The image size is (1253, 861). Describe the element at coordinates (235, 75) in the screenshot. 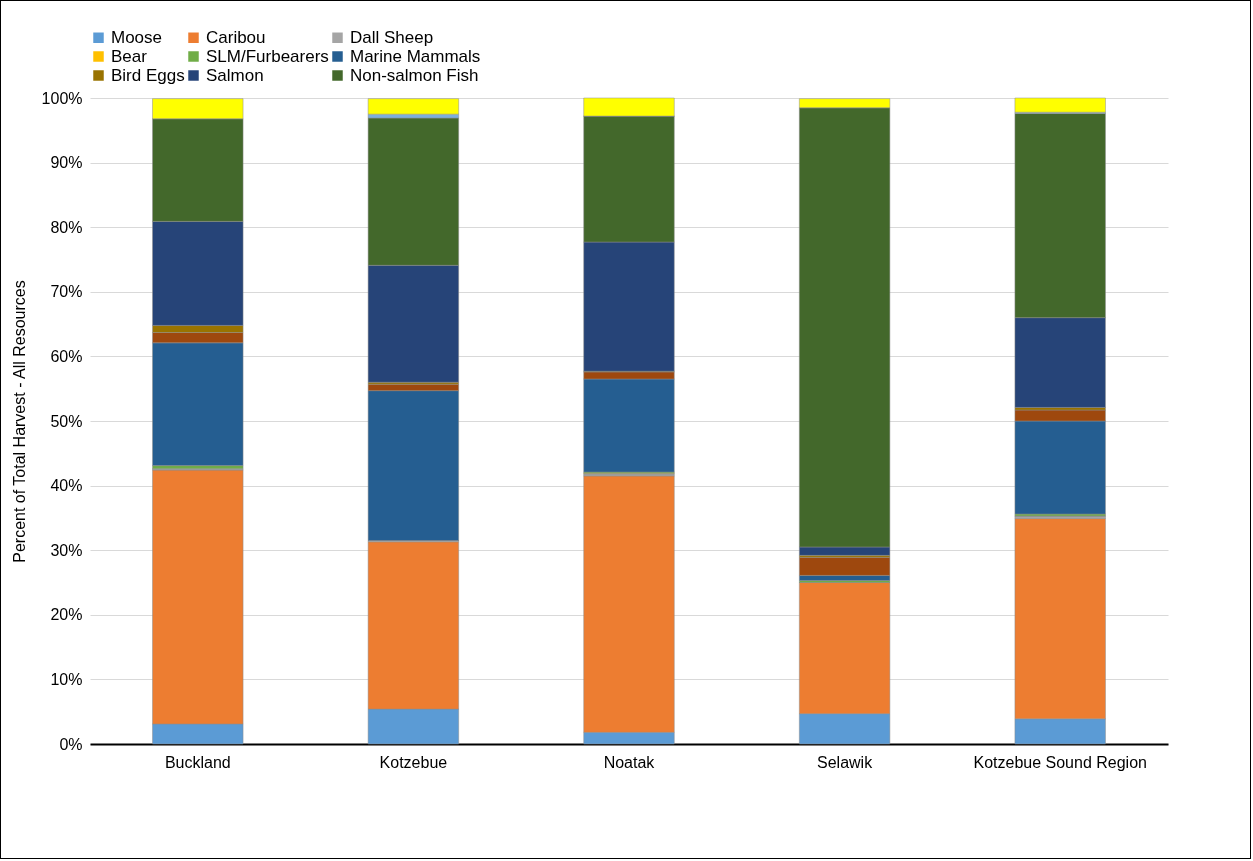

I see `legend-label: Salmon` at that location.